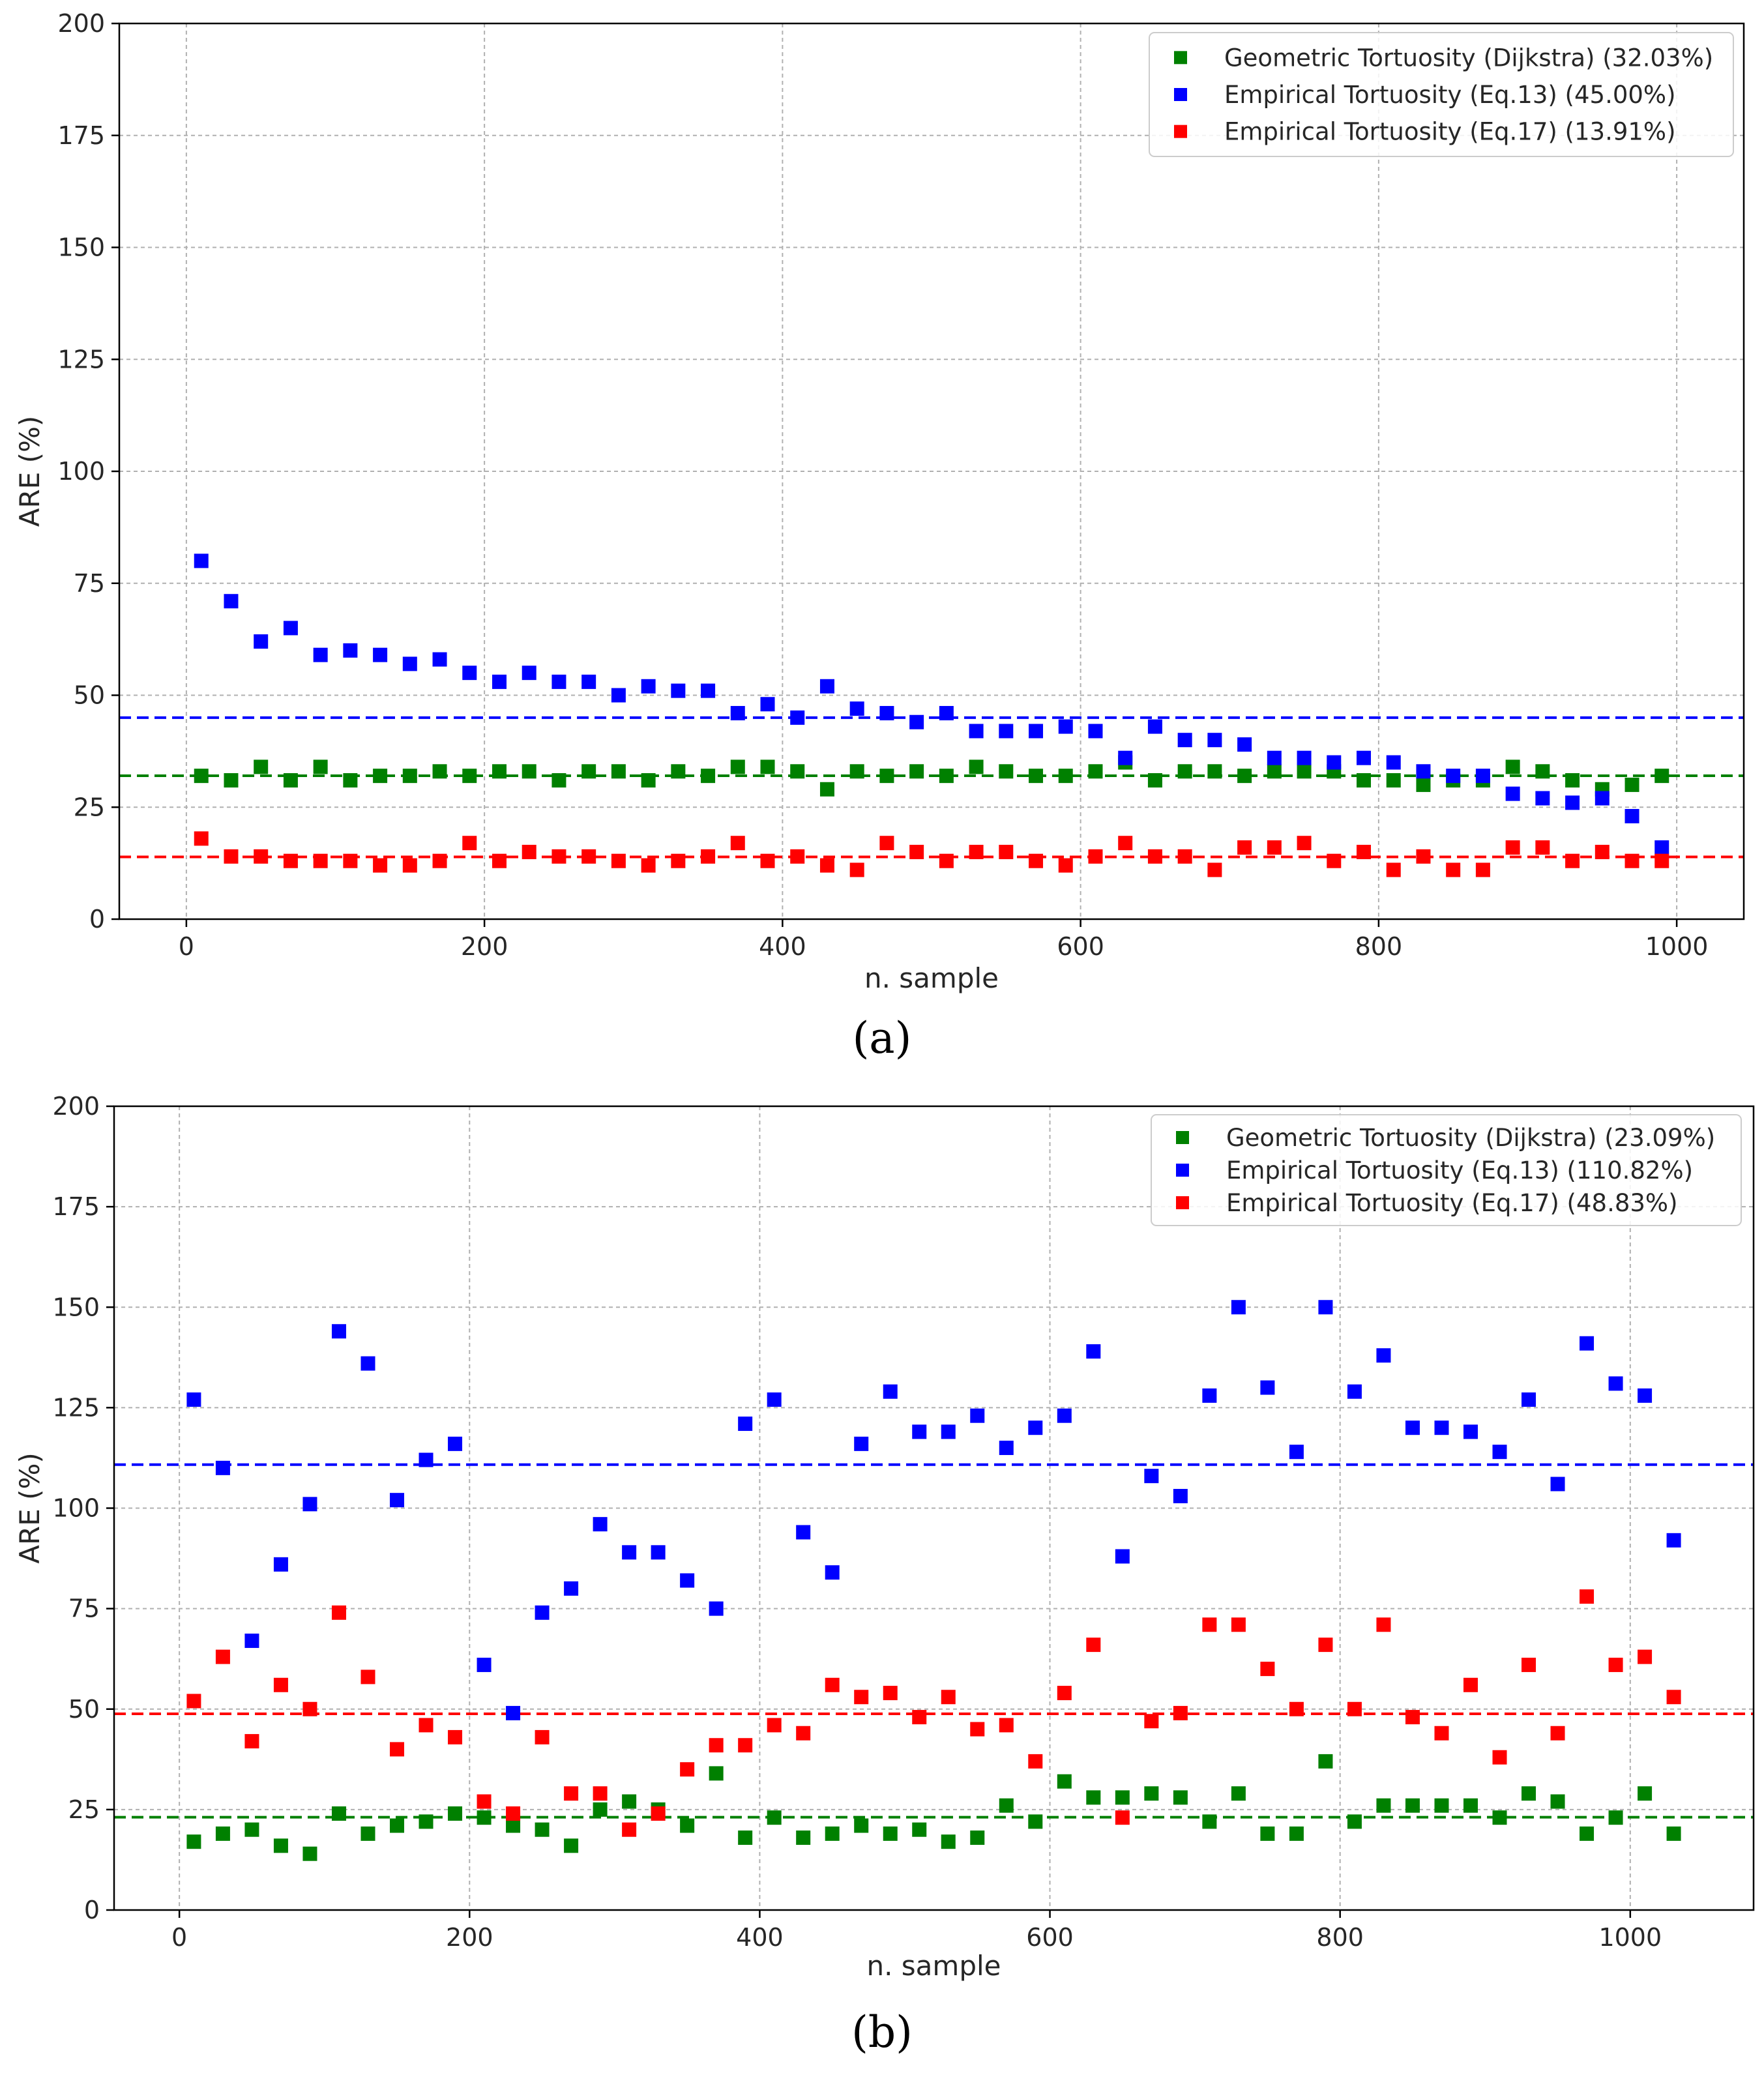 The height and width of the screenshot is (2073, 1764). I want to click on x-tick-label: 800, so click(1340, 1937).